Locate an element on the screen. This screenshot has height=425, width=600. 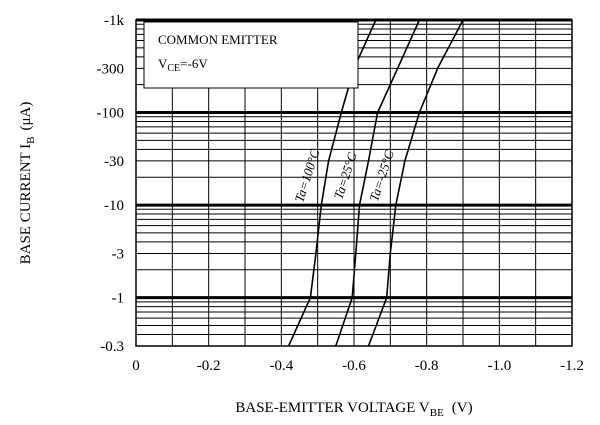
y-tick-label: -0.3 is located at coordinates (112, 347).